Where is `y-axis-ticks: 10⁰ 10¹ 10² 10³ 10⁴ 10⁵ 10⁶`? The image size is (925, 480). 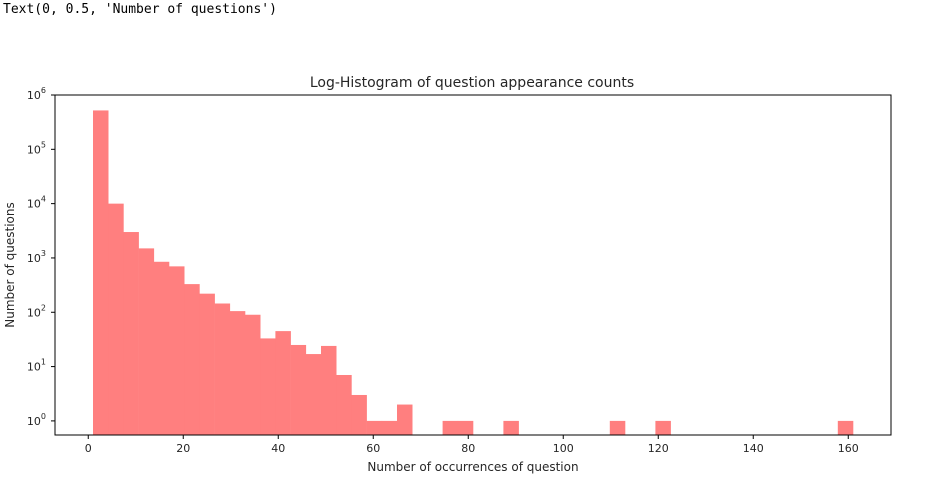 y-axis-ticks: 10⁰ 10¹ 10² 10³ 10⁴ 10⁵ 10⁶ is located at coordinates (41, 257).